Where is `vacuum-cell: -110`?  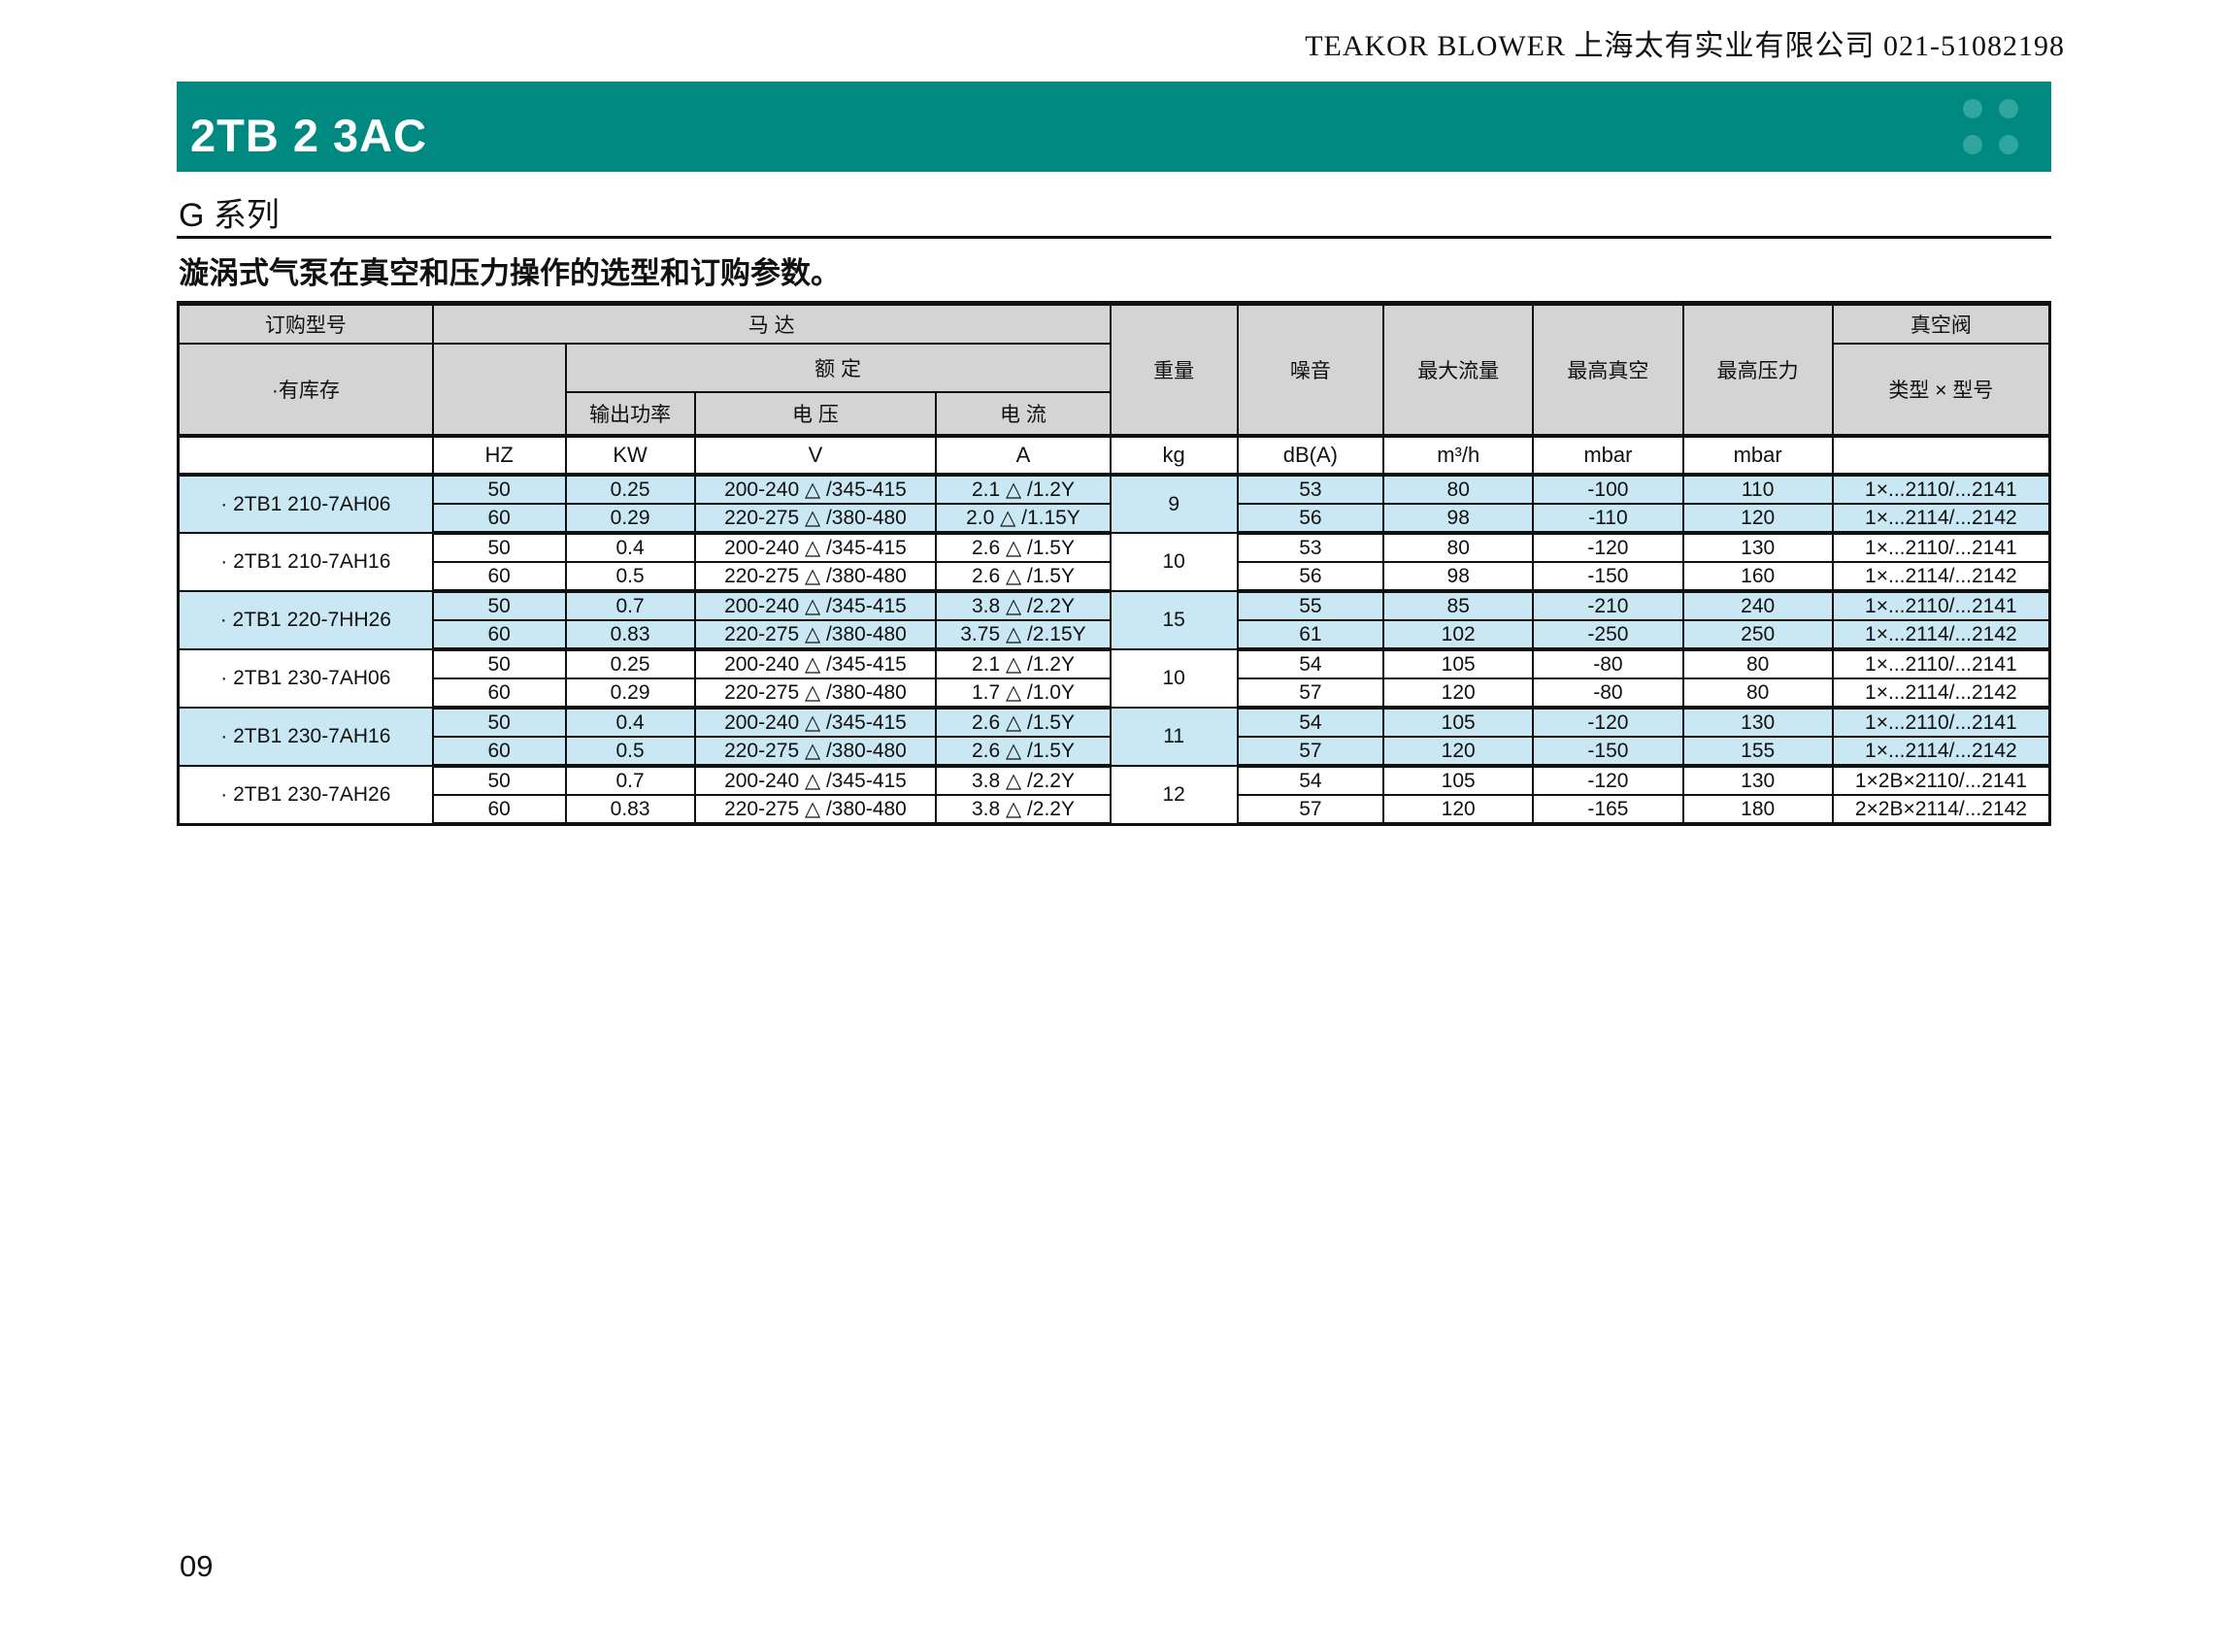 vacuum-cell: -110 is located at coordinates (1608, 519).